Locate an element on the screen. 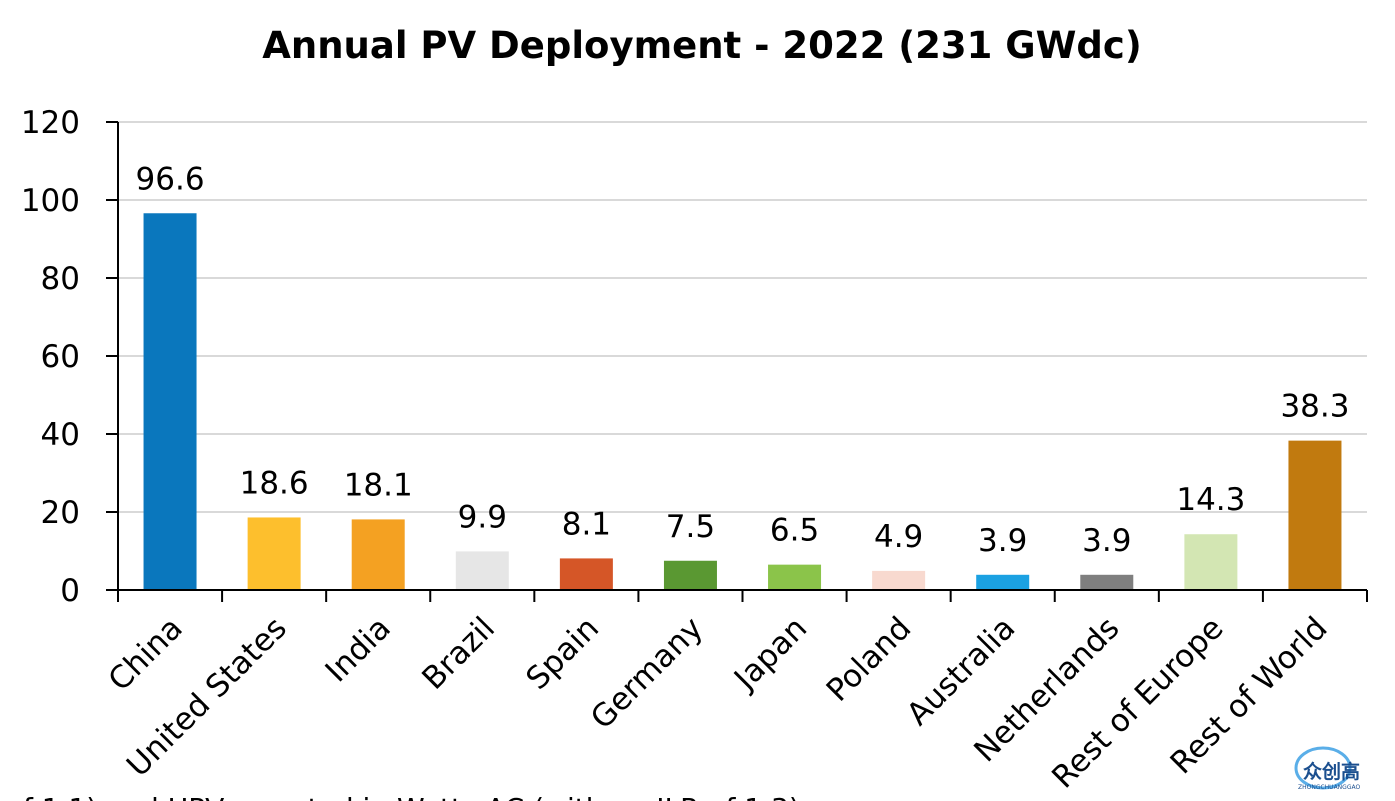 The image size is (1395, 801). watermark-logo: 众创高 ZHONGCHUANGGAO is located at coordinates (1327, 768).